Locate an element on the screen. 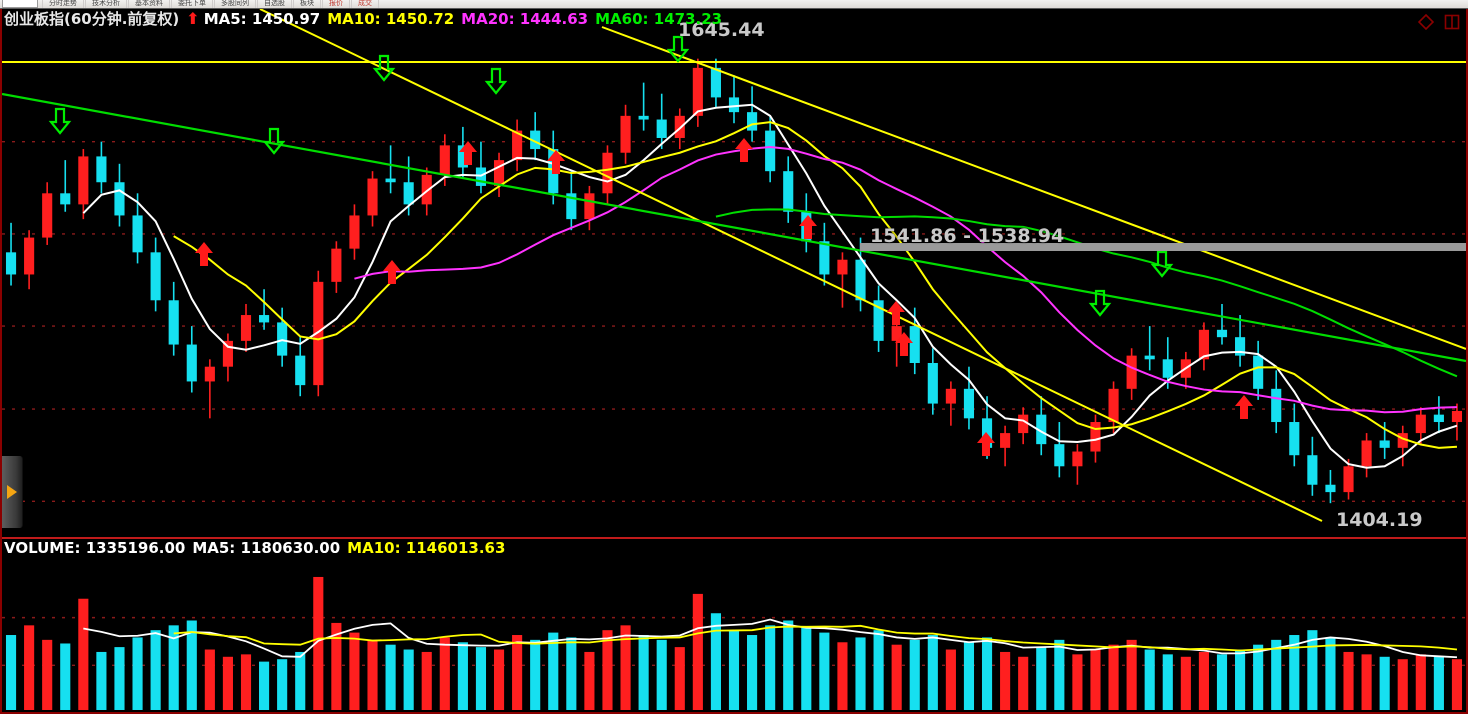  sidebar-expand-handle is located at coordinates (12, 492).